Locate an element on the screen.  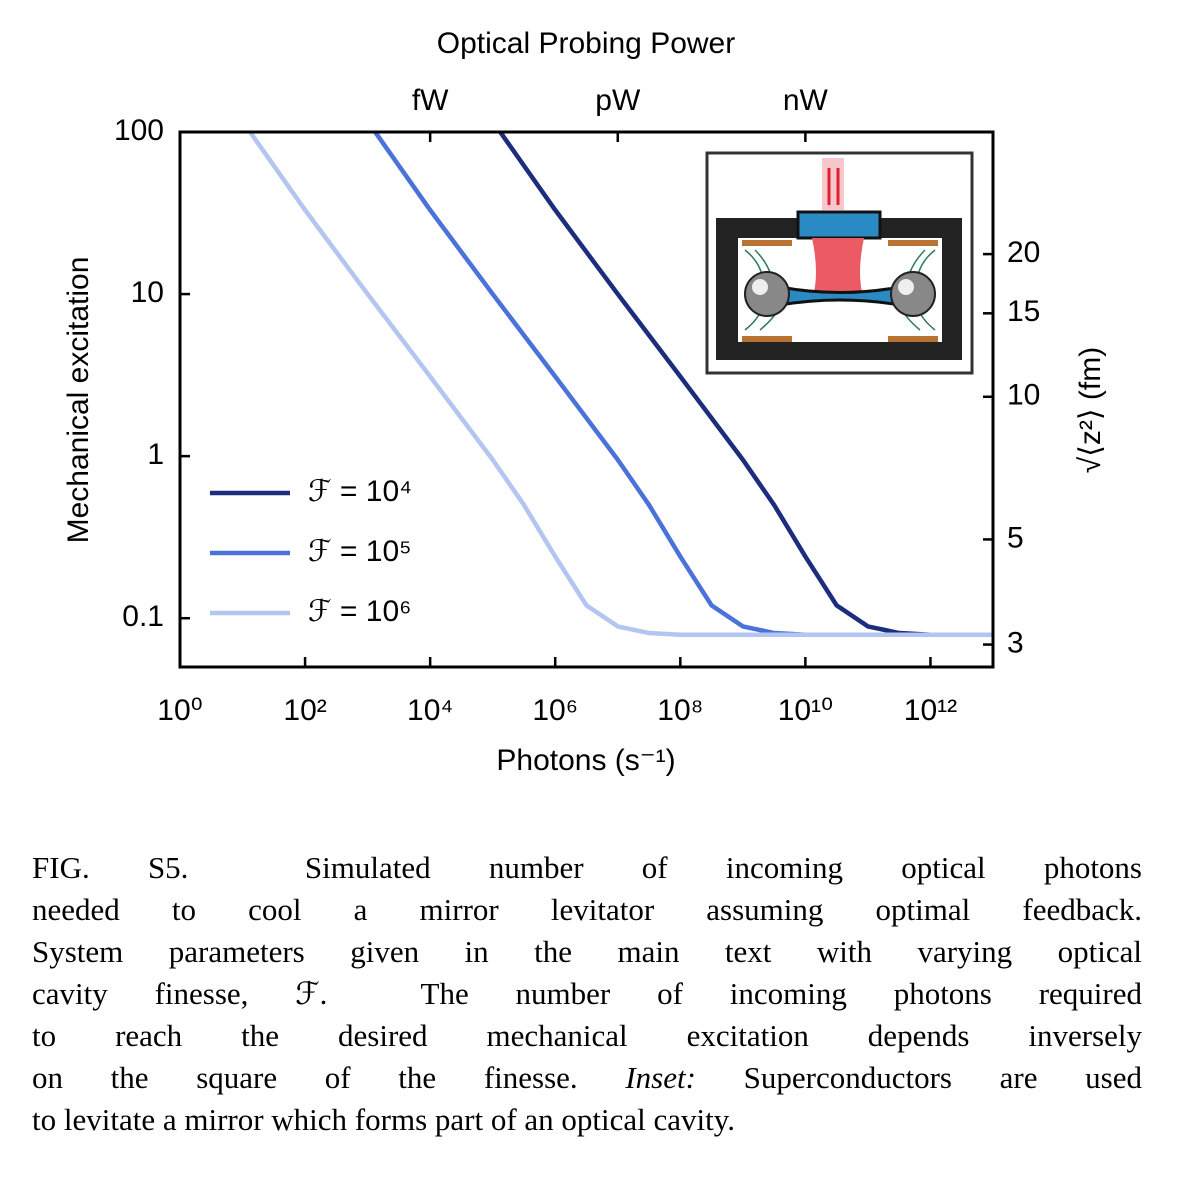
x-tick-label: 10⁴ is located at coordinates (430, 710).